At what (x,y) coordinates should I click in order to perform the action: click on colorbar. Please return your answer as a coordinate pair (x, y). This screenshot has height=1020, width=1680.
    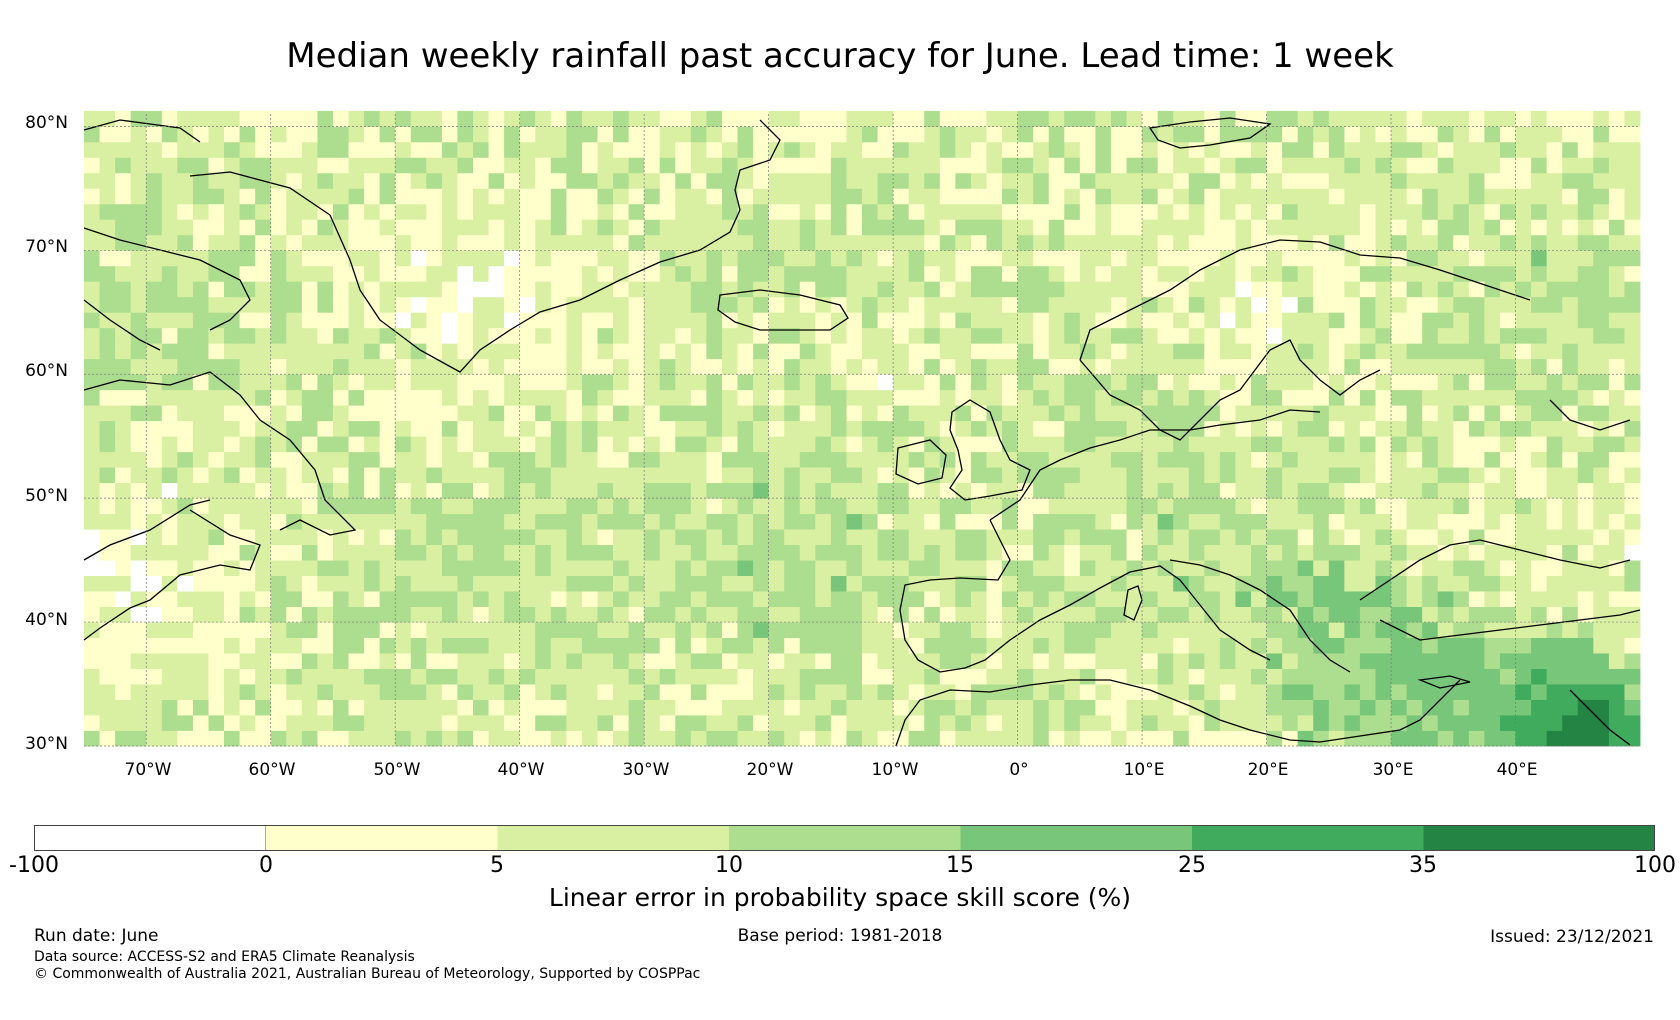
    Looking at the image, I should click on (844, 838).